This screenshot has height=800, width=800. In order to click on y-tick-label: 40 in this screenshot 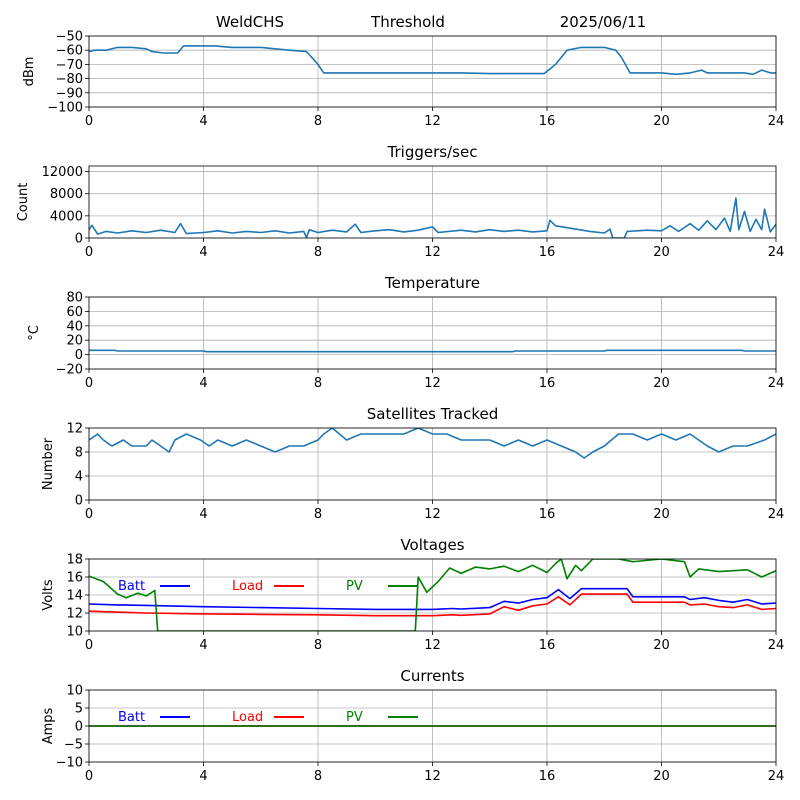, I will do `click(74, 326)`.